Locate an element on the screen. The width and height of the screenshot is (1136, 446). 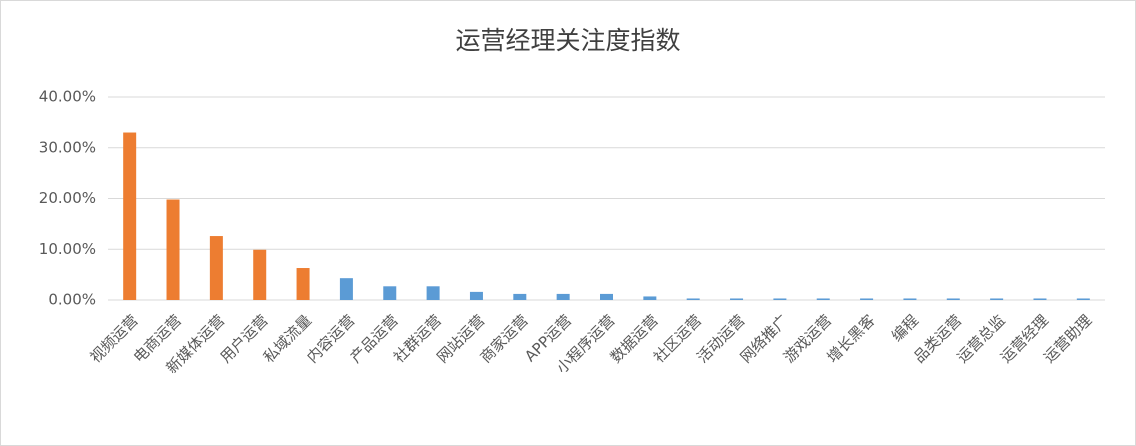
y-tick-label: 40.00% is located at coordinates (67, 97).